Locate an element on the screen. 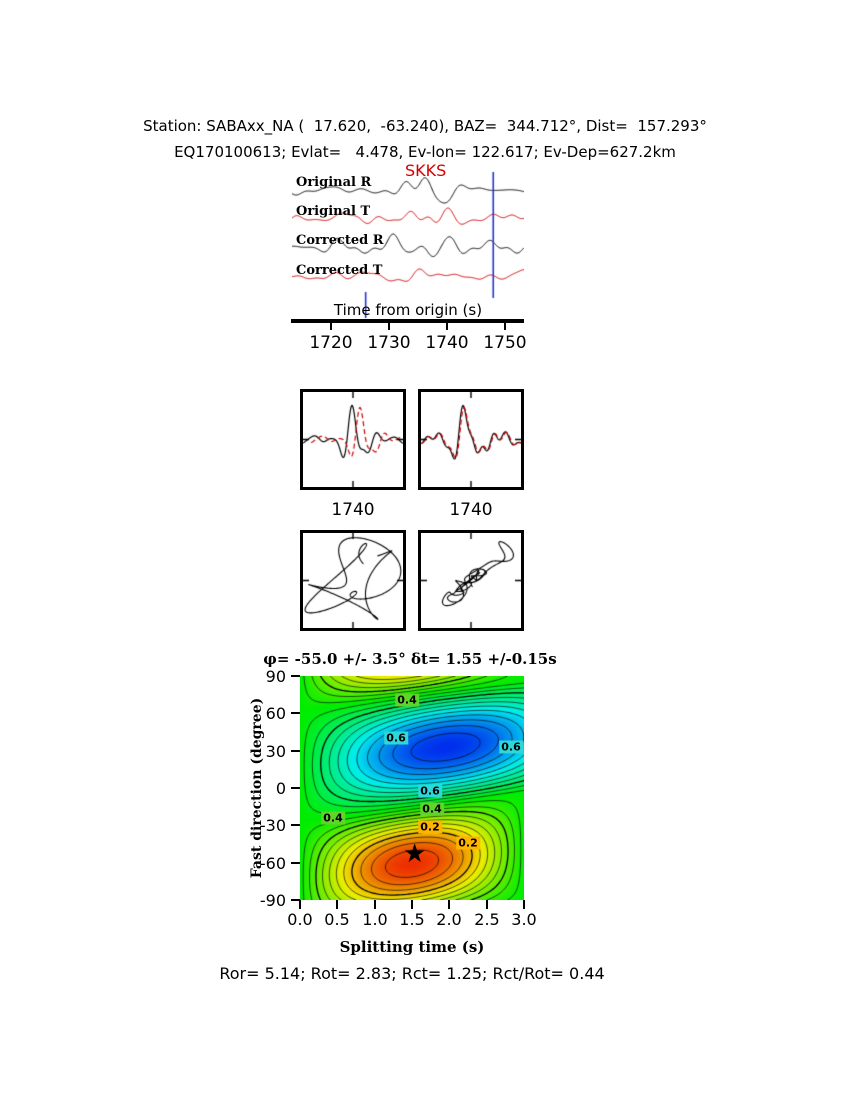 The image size is (850, 1100). particle-box-corrected is located at coordinates (471, 580).